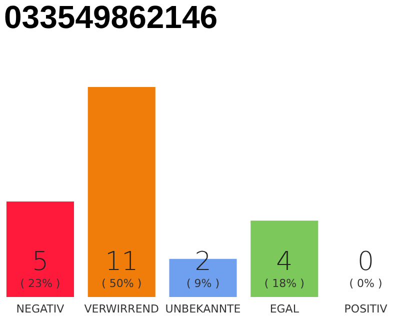  I want to click on x-tick-label: NEGATIV, so click(40, 309).